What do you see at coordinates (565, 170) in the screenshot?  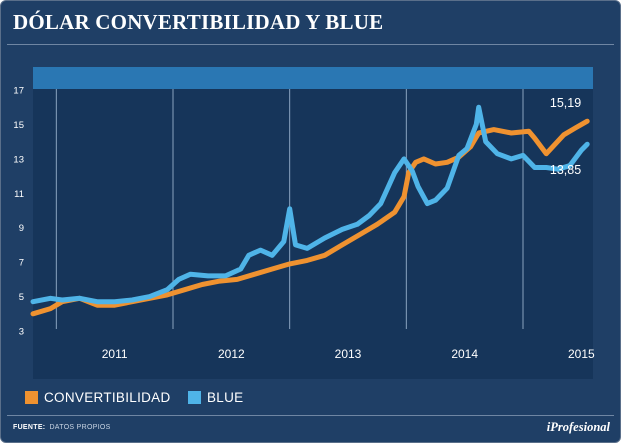 I see `annotation-blue: 13,85` at bounding box center [565, 170].